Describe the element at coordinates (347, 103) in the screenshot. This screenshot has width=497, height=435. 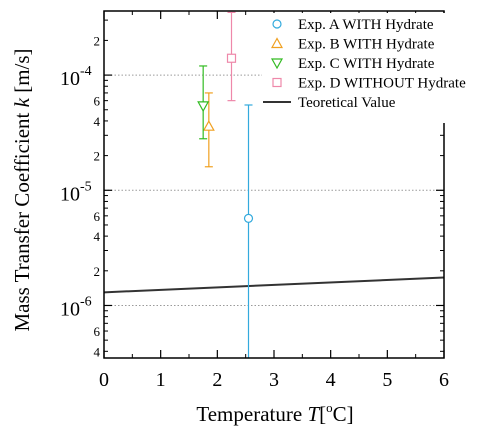
I see `legend-label: Teoretical Value` at that location.